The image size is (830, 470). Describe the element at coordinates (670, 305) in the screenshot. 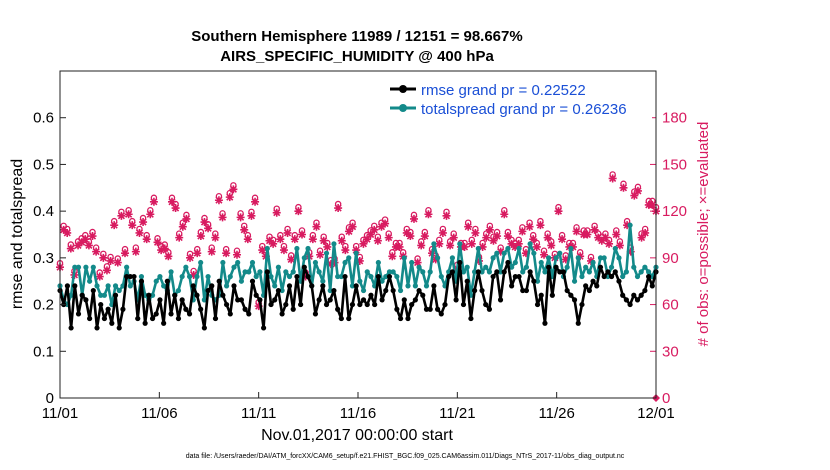

I see `y2-tick-label: 60` at that location.